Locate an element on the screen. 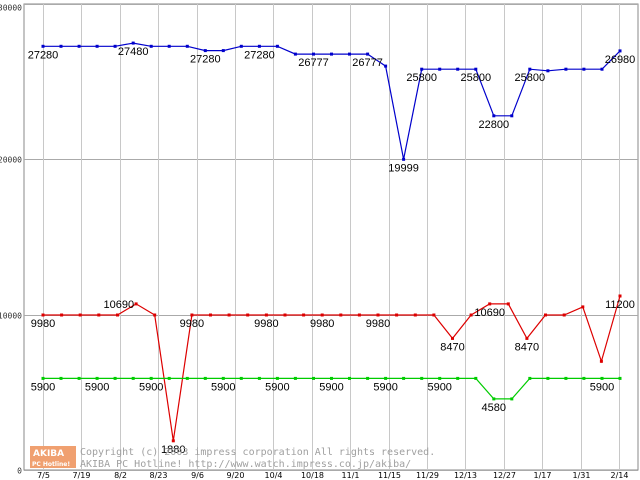 Image resolution: width=640 pixels, height=480 pixels. data-label: 11200 is located at coordinates (620, 305).